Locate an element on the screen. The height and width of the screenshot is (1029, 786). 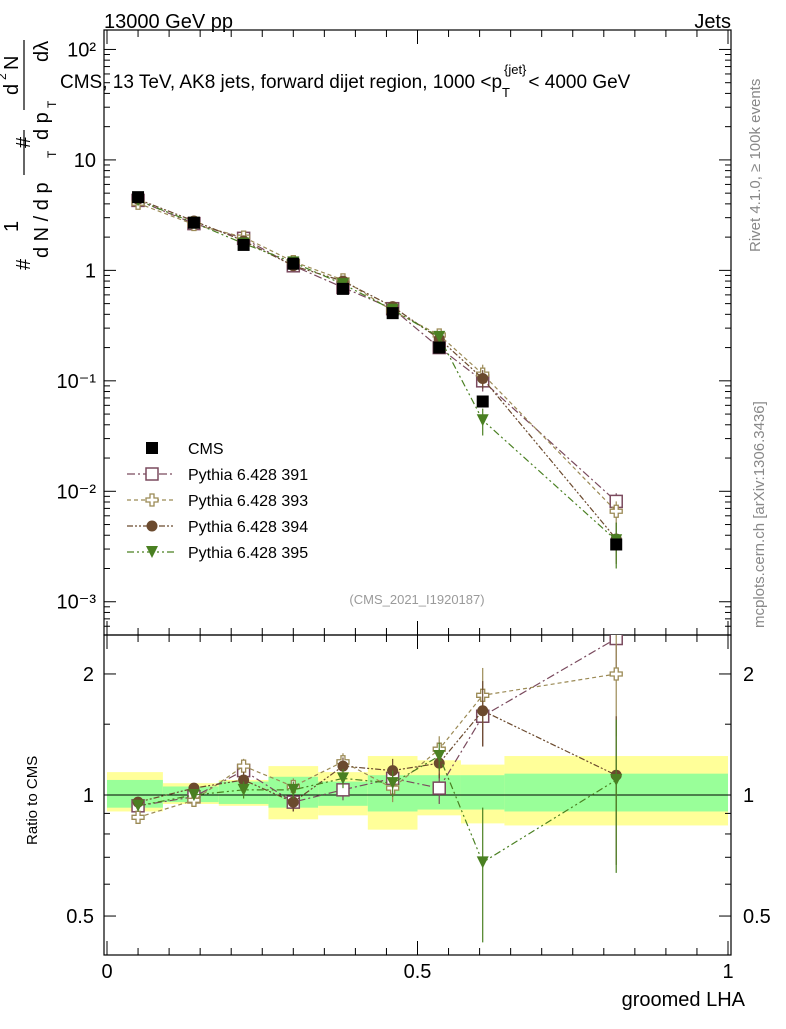
svg-text: d is located at coordinates (12, 89).